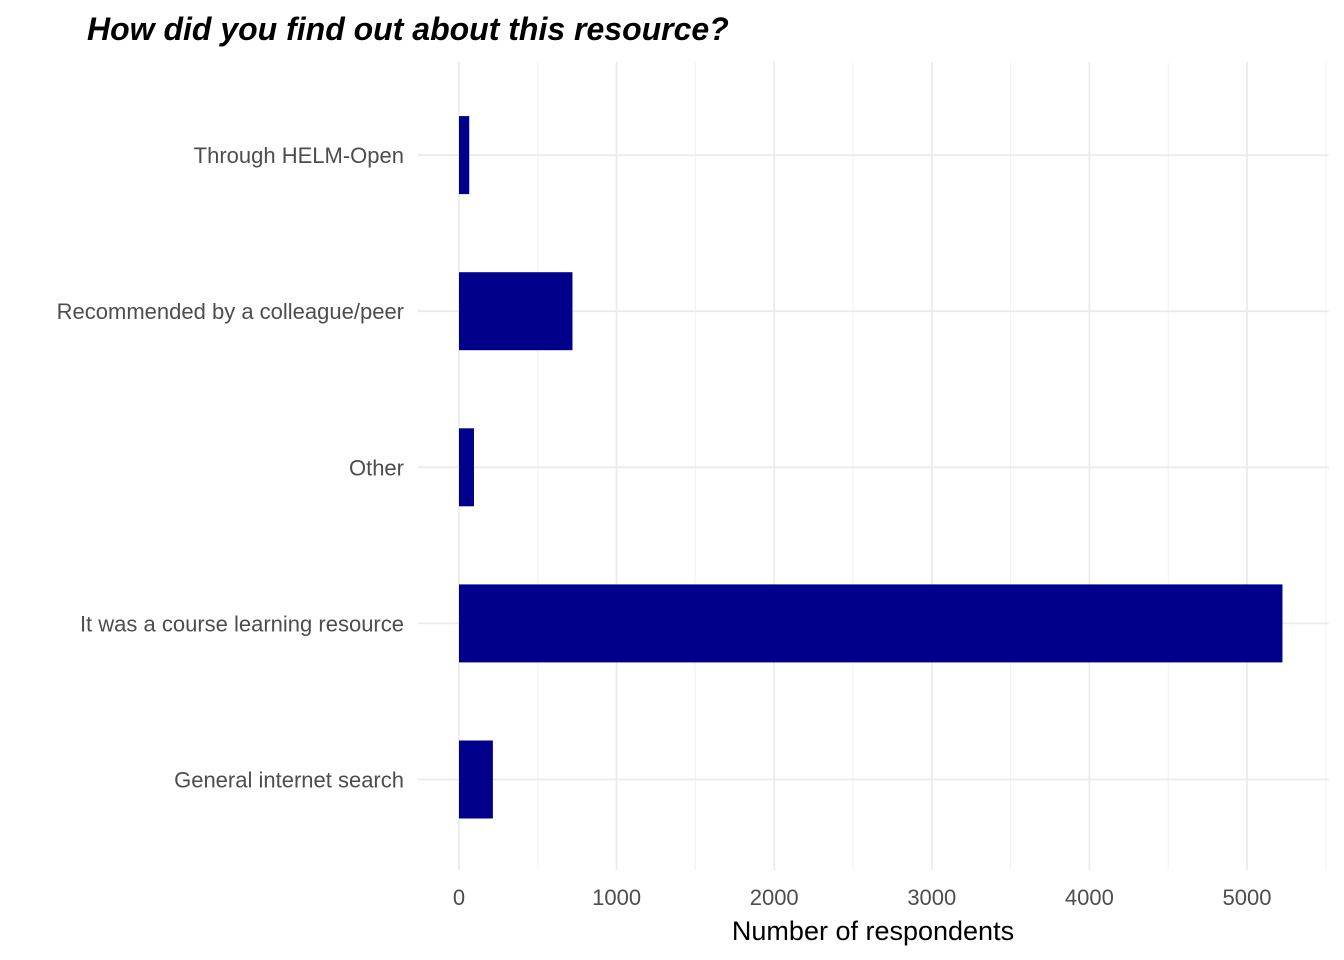 This screenshot has width=1344, height=960. Describe the element at coordinates (242, 623) in the screenshot. I see `category-label: It was a course learning resource` at that location.